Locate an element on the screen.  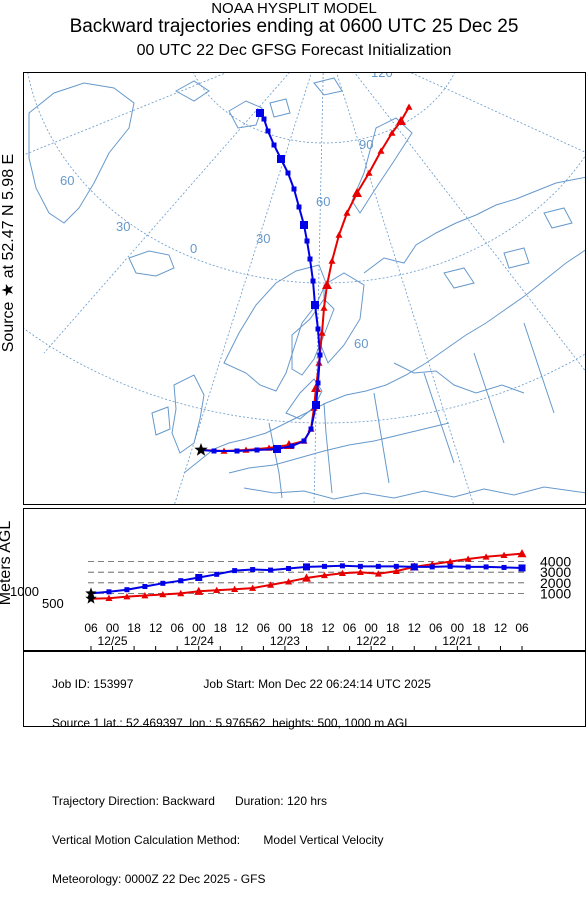
profile-date-labels: 12/25 12/24 12/23 12/22 12/21 is located at coordinates (285, 641).